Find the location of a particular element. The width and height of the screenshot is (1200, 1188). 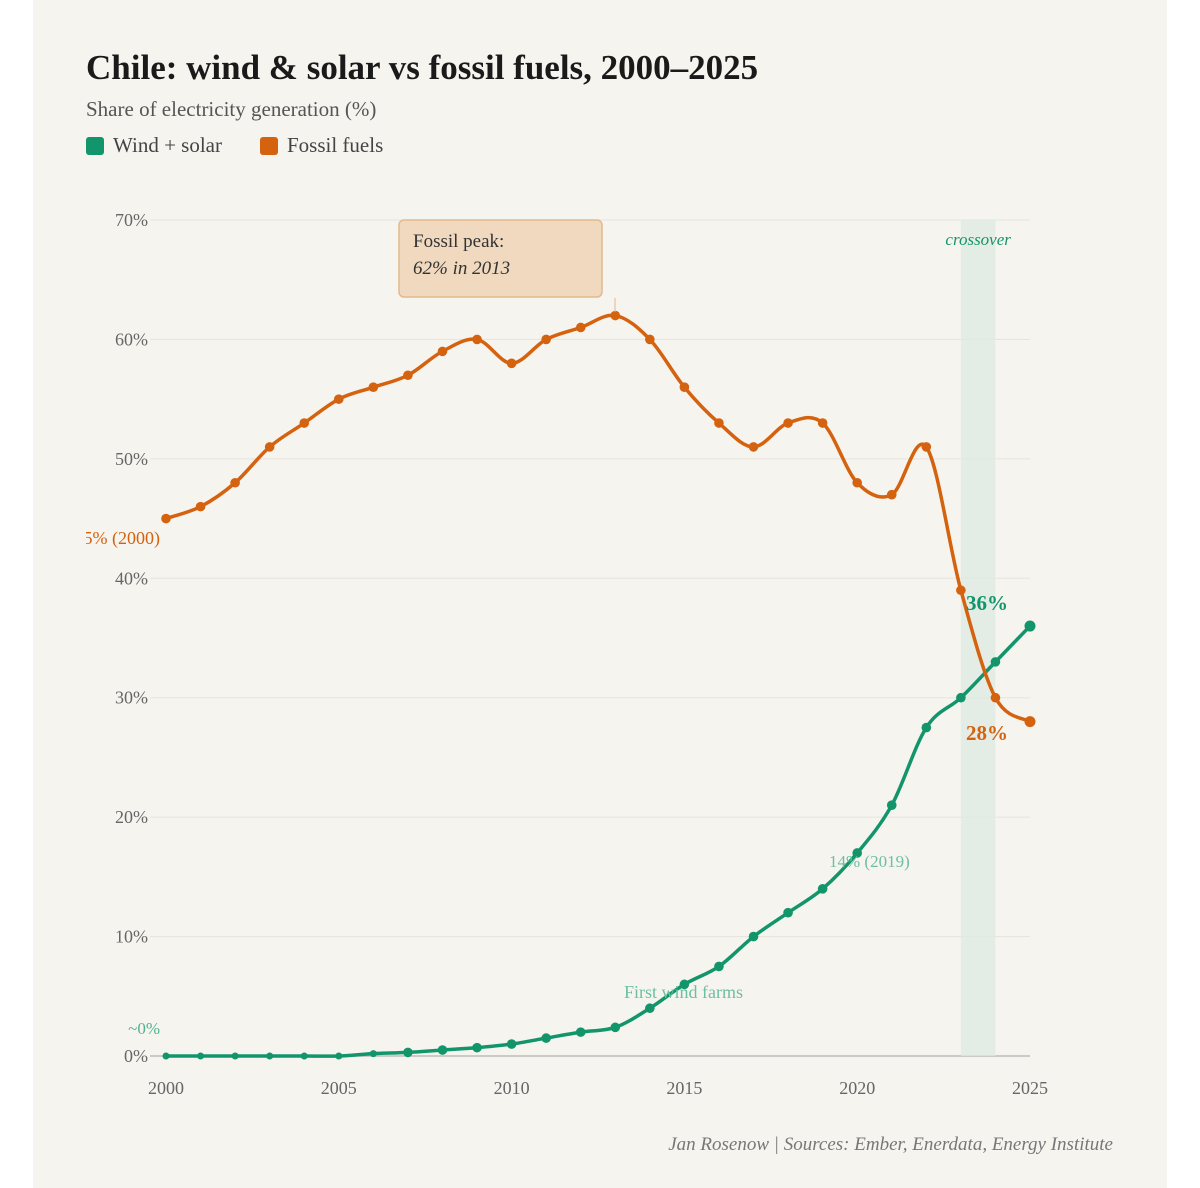

legend-swatch-fossil is located at coordinates (268, 145).